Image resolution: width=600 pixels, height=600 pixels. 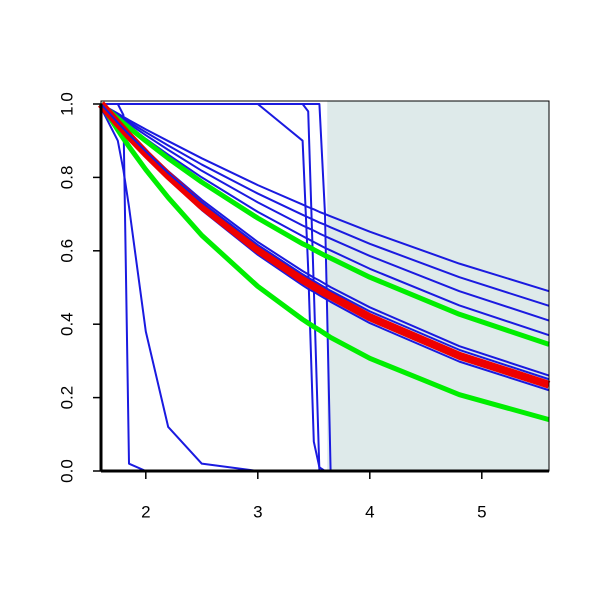 What do you see at coordinates (66, 471) in the screenshot?
I see `y-tick-label: 0.0` at bounding box center [66, 471].